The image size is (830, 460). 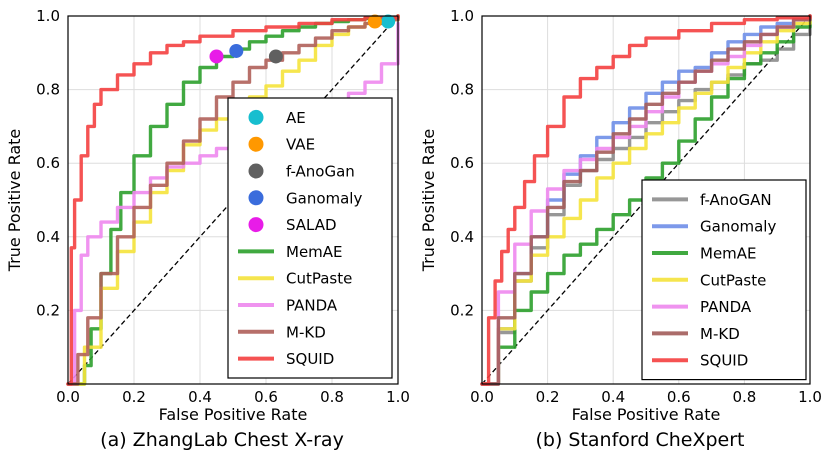 What do you see at coordinates (277, 118) in the screenshot?
I see `legend-entry-ae: AE` at bounding box center [277, 118].